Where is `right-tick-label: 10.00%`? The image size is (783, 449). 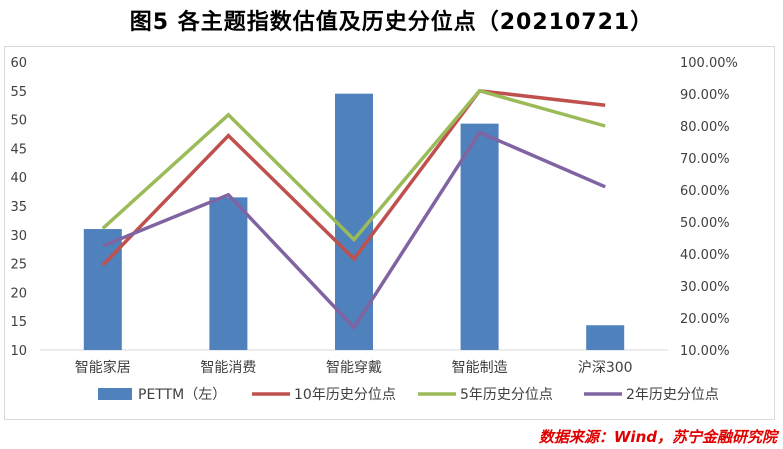
right-tick-label: 10.00% is located at coordinates (705, 351).